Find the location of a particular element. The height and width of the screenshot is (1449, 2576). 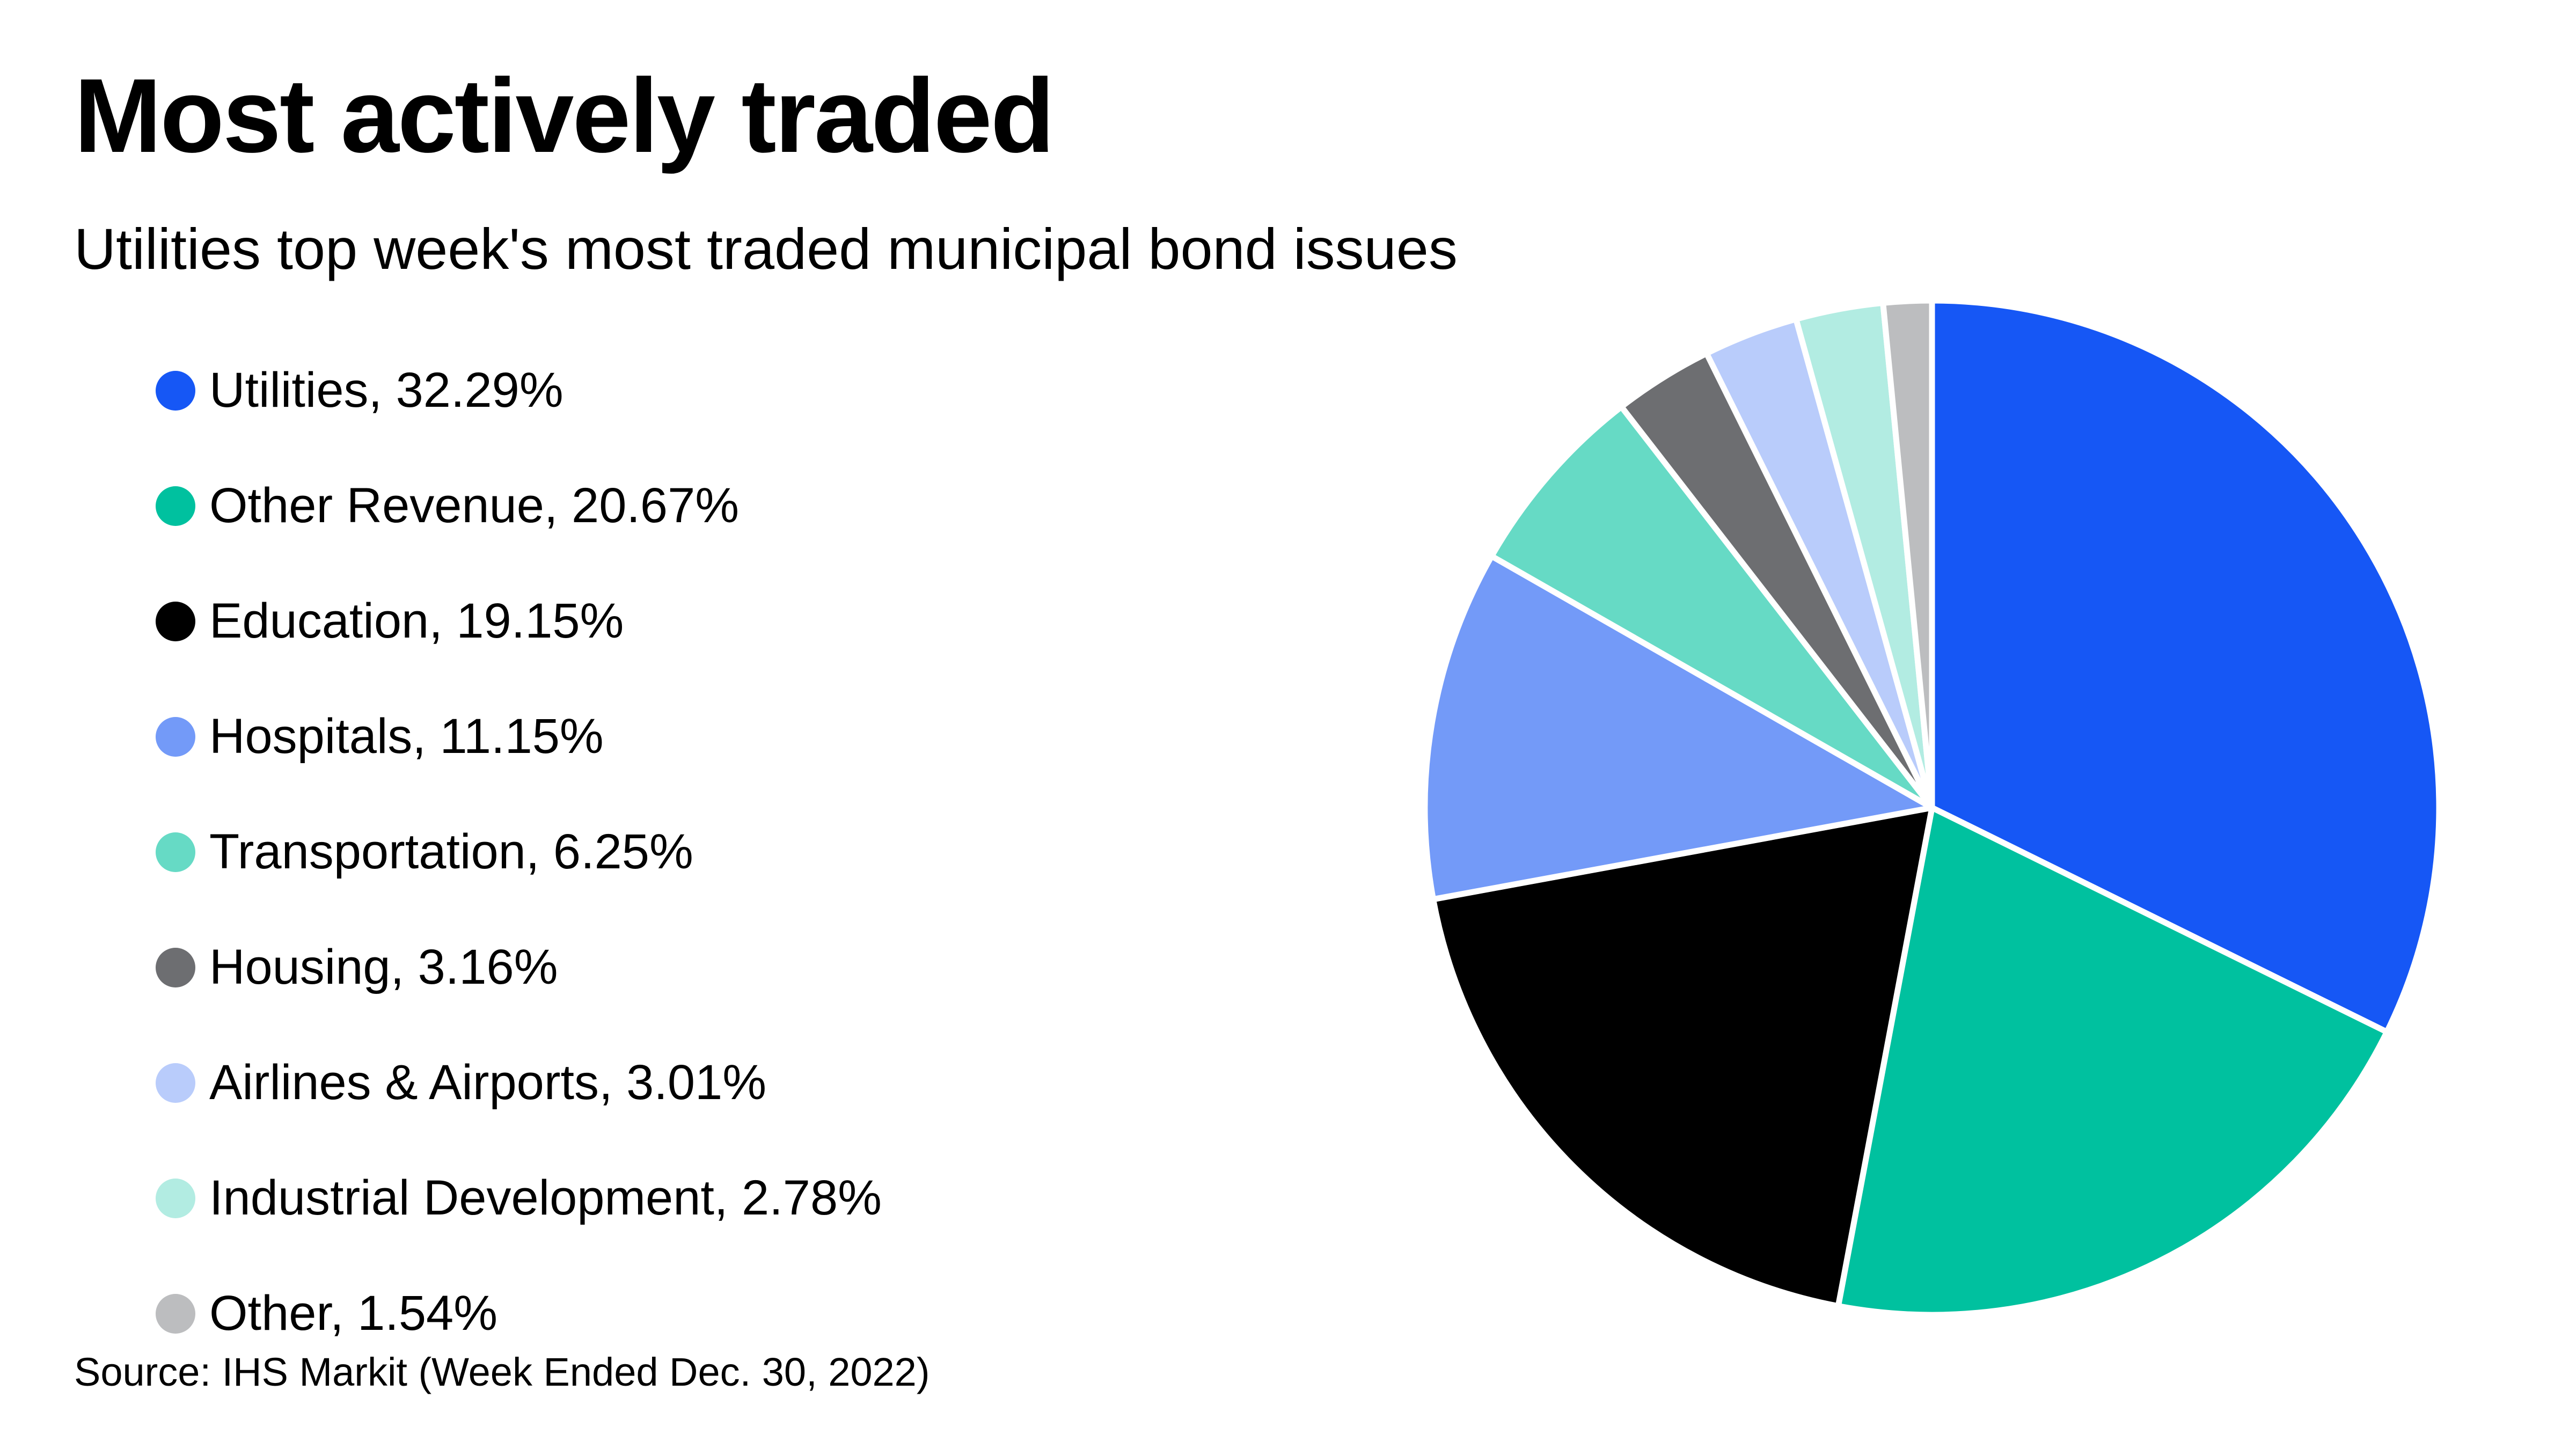

legend-label: Industrial Development, 2.78% is located at coordinates (545, 1197).